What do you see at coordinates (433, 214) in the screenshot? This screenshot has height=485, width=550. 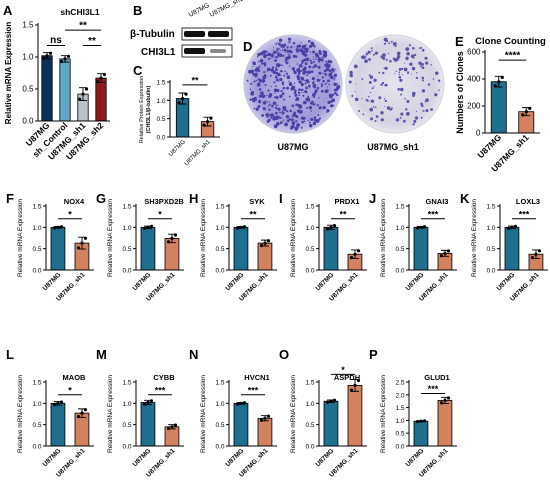 I see `significance-label: ***` at bounding box center [433, 214].